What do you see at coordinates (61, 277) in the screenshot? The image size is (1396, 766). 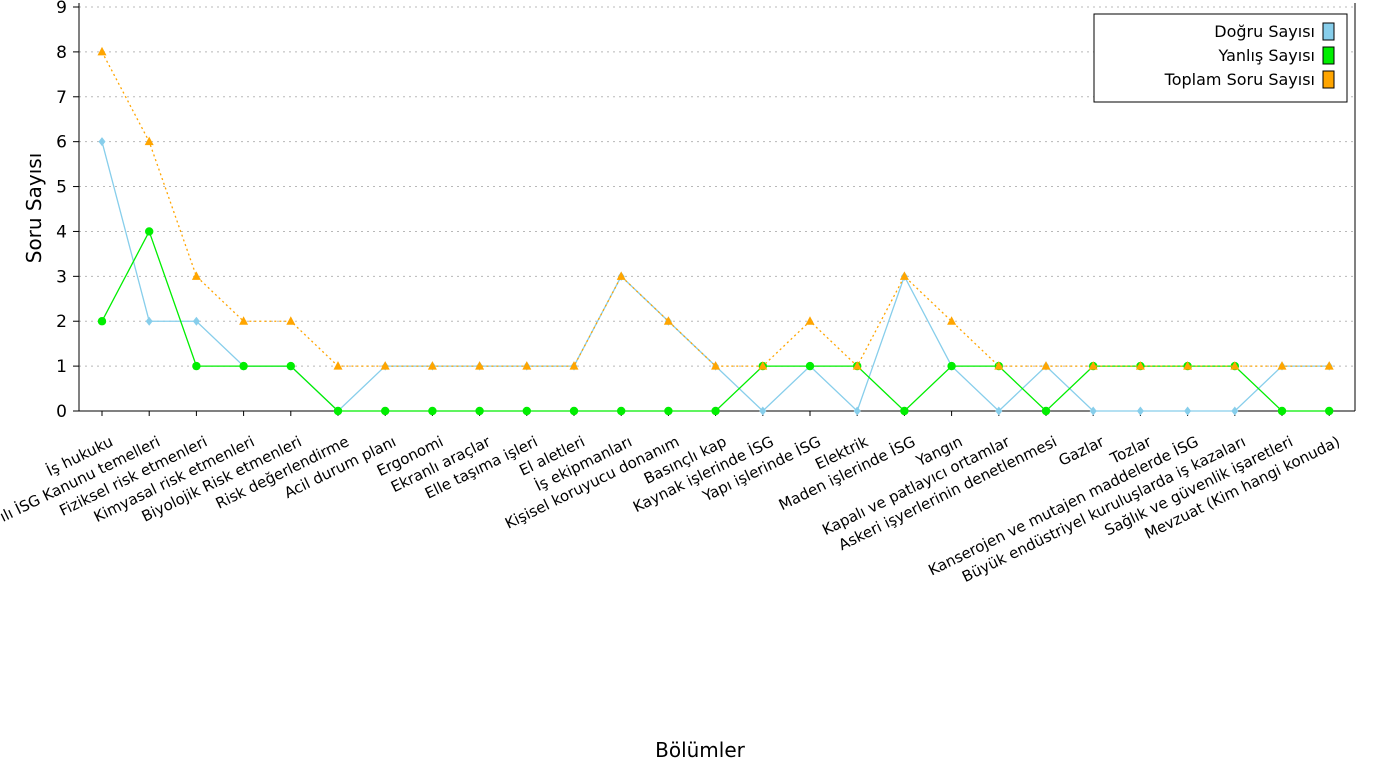 I see `y-tick-label: 3` at bounding box center [61, 277].